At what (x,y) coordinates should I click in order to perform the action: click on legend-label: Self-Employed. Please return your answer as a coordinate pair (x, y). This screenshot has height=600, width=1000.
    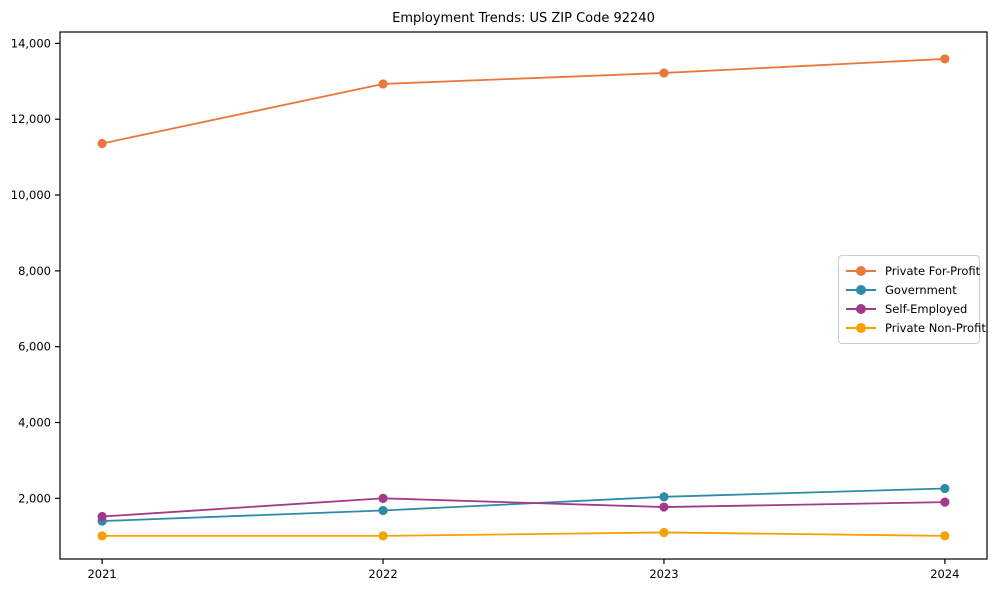
    Looking at the image, I should click on (926, 309).